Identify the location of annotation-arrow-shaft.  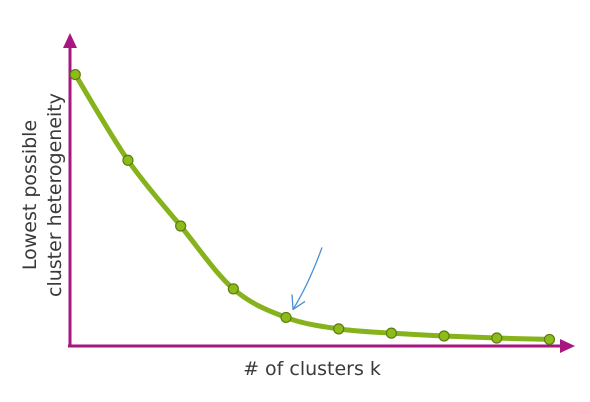
(307, 278).